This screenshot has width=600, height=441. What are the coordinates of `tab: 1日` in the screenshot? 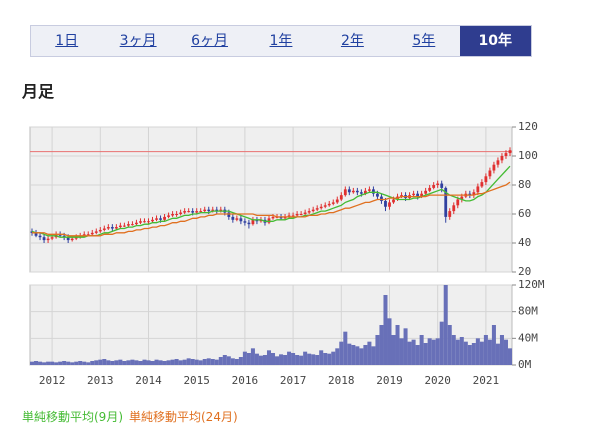 It's located at (67, 41).